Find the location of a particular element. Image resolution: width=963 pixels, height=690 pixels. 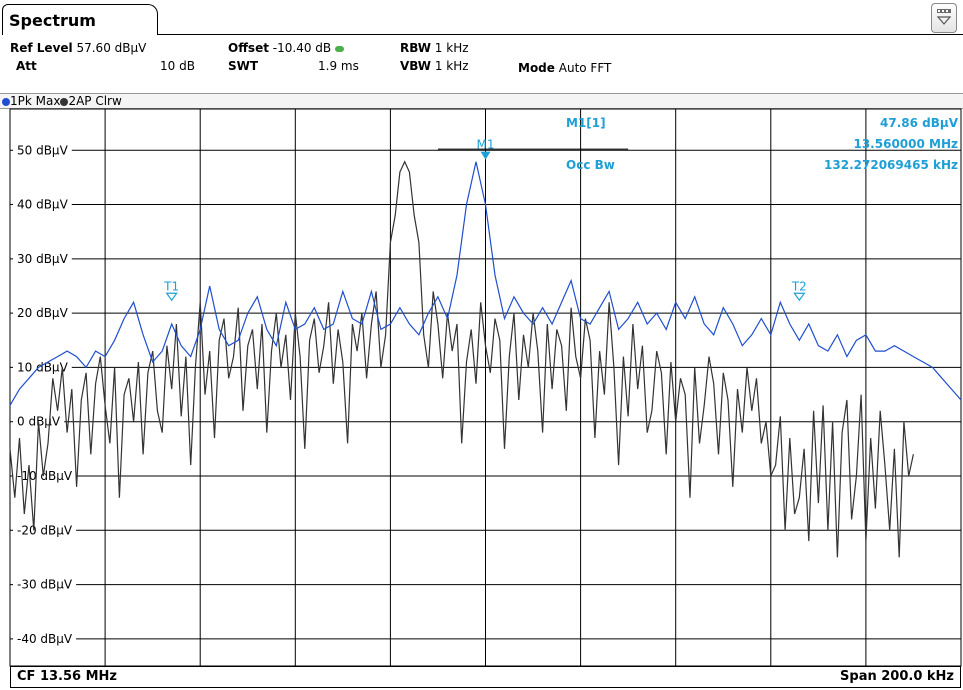

tab-title: Spectrum is located at coordinates (52, 20).